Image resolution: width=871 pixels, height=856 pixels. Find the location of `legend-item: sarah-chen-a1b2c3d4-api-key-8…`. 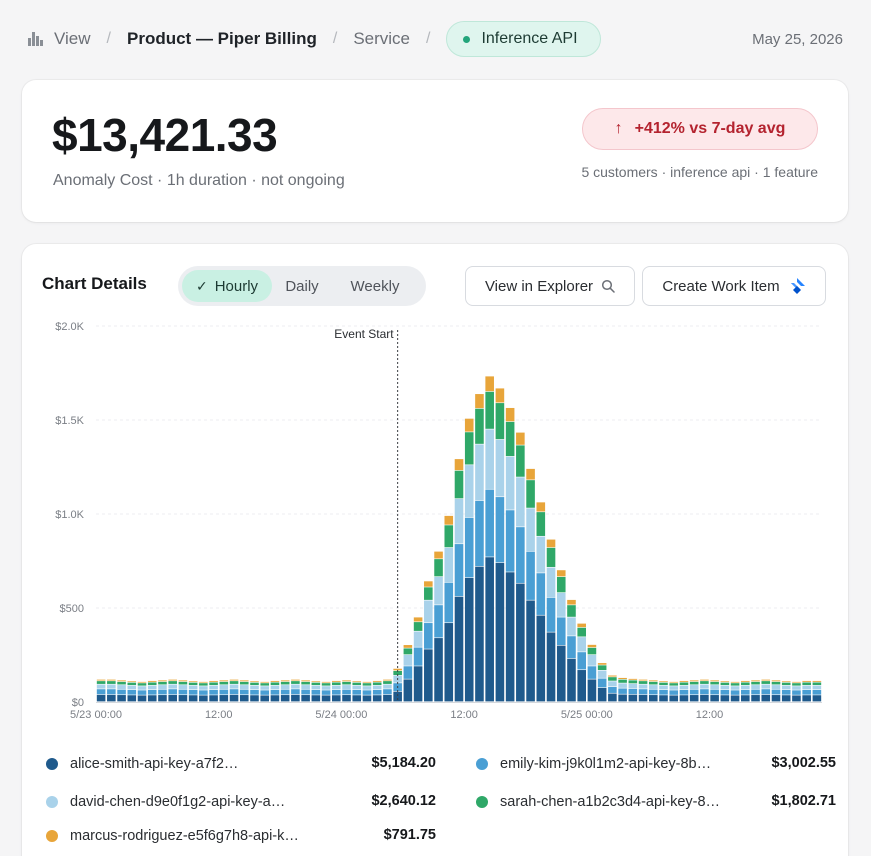

legend-item: sarah-chen-a1b2c3d4-api-key-8… is located at coordinates (598, 802).